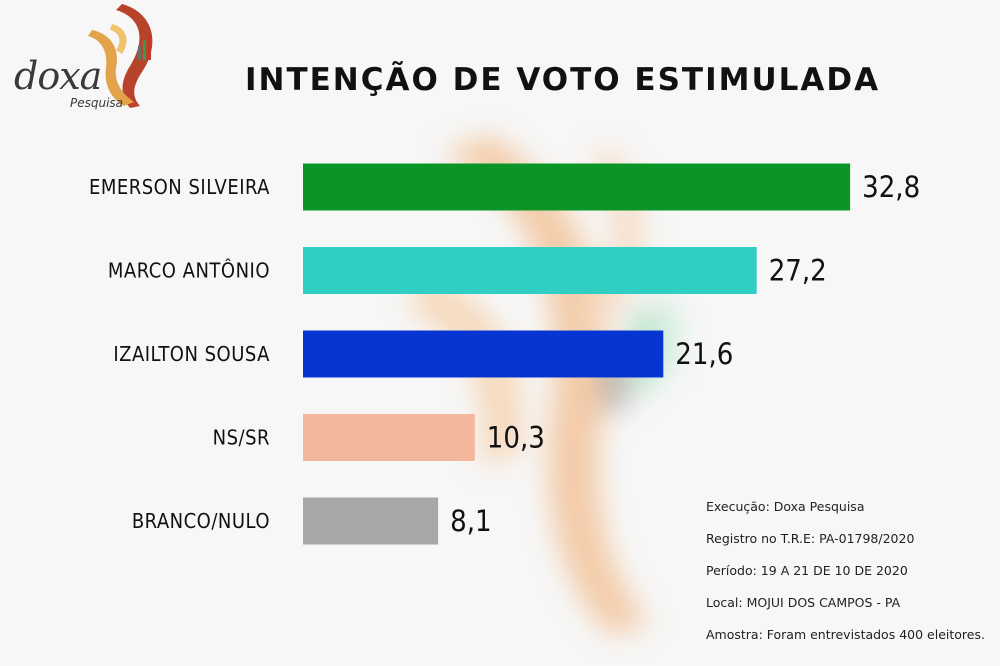 The height and width of the screenshot is (666, 1000). Describe the element at coordinates (189, 271) in the screenshot. I see `category-label-marco-antonio: MARCO ANTÔNIO` at that location.